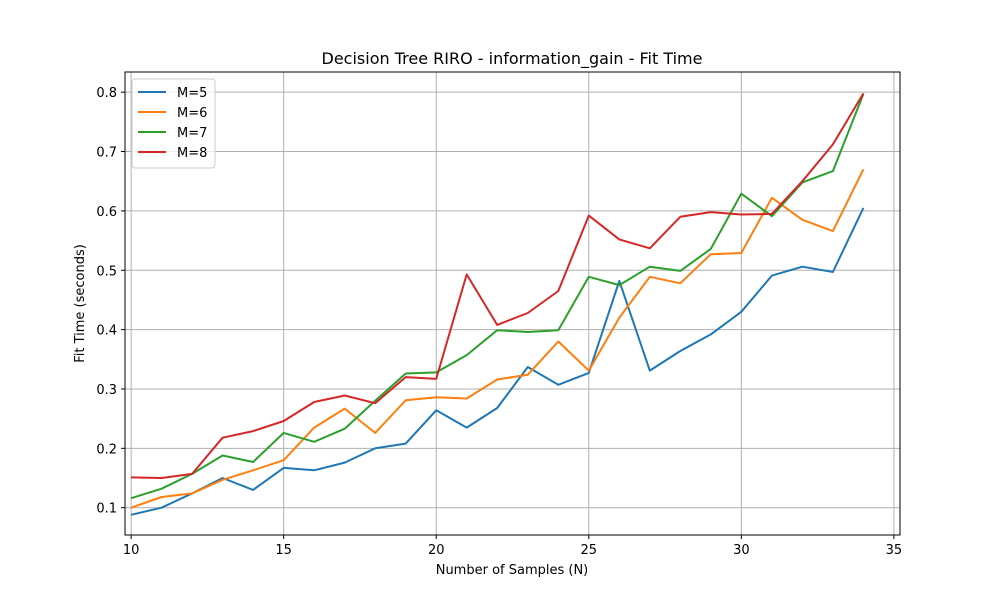  Describe the element at coordinates (106, 93) in the screenshot. I see `y-tick-label: 0.8` at that location.